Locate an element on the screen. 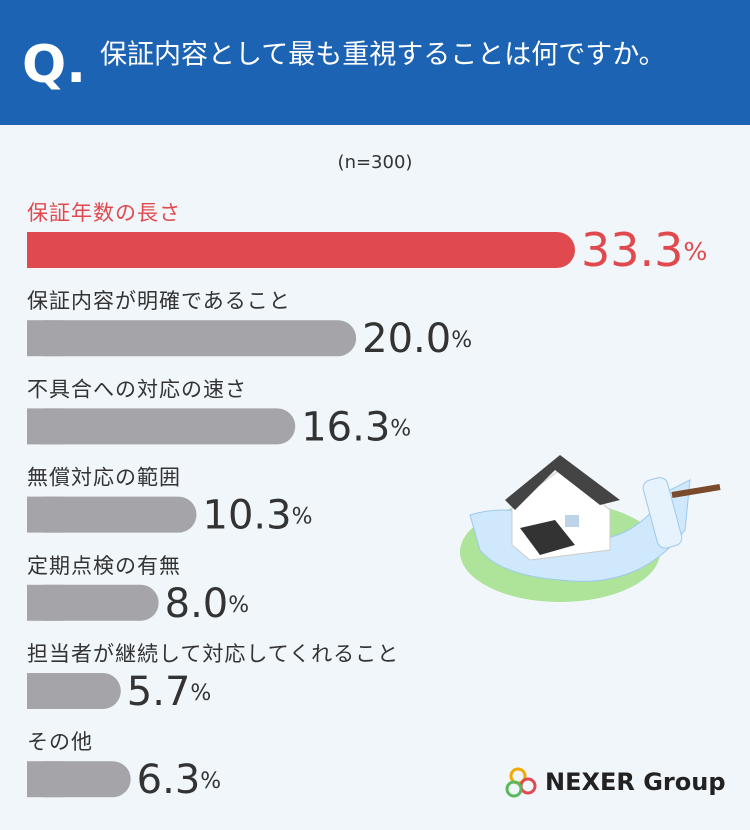 This screenshot has height=830, width=750. chart-title: 保証内容として最も重視することは何ですか。 is located at coordinates (383, 55).